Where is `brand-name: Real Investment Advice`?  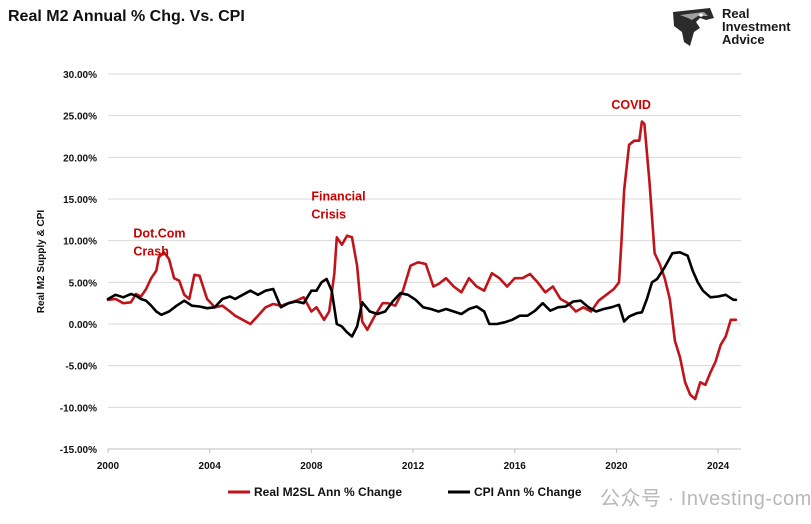
brand-name: Real Investment Advice is located at coordinates (766, 26).